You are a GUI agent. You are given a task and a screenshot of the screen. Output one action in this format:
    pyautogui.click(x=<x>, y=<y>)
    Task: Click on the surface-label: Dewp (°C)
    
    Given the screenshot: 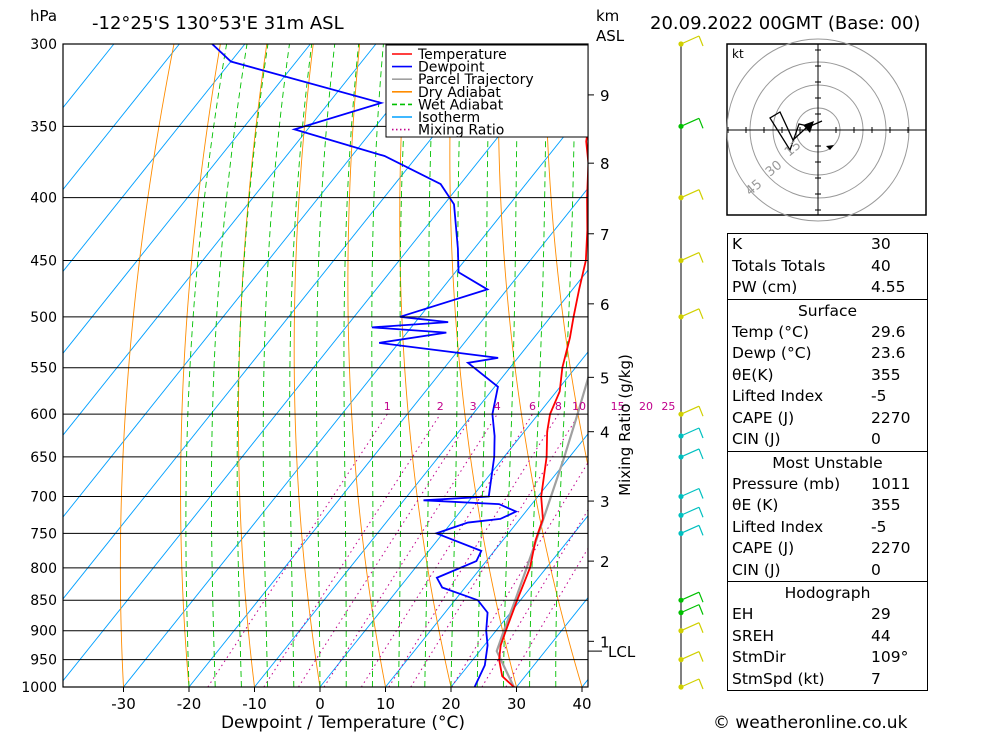 What is the action you would take?
    pyautogui.click(x=772, y=353)
    